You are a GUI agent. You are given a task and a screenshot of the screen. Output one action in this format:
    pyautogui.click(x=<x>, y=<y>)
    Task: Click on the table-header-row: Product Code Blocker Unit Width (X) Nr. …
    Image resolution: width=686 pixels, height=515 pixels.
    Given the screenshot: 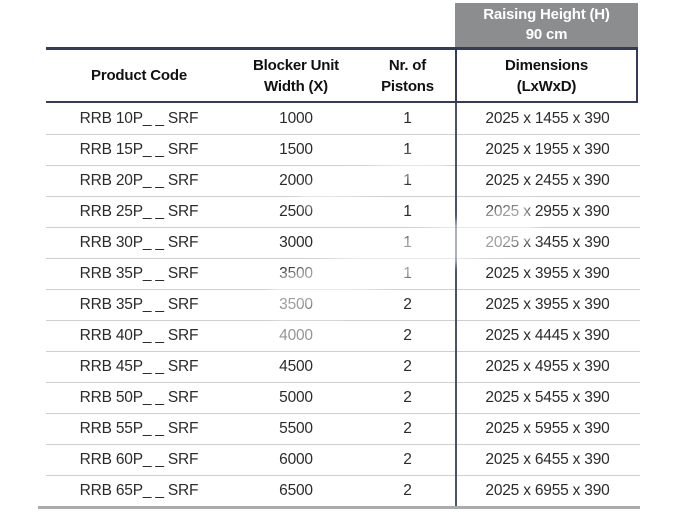 What is the action you would take?
    pyautogui.click(x=342, y=75)
    